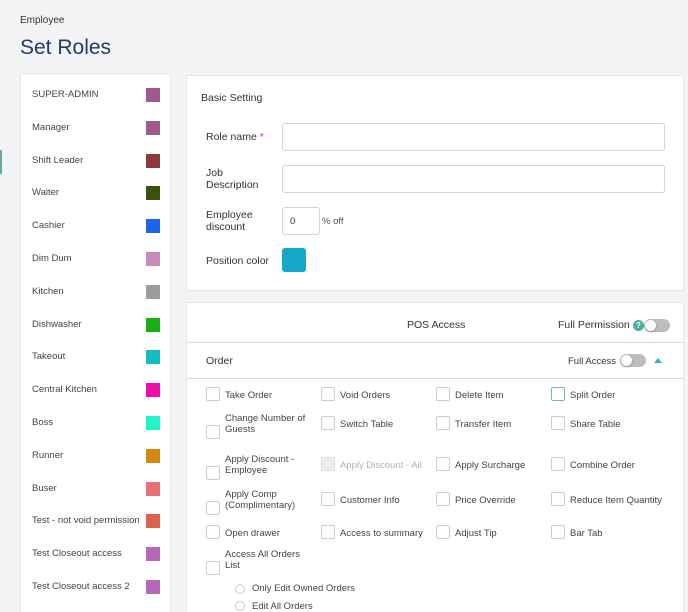  I want to click on role-label: Dishwasher, so click(57, 324).